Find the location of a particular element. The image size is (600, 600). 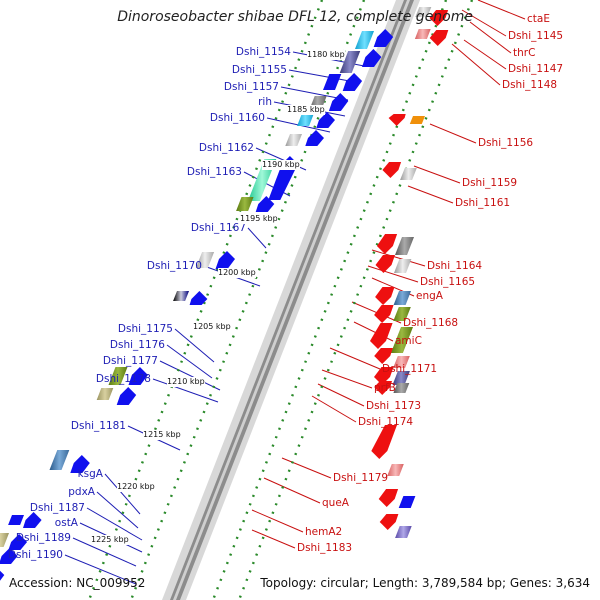

left-gene-label: ksgA is located at coordinates (90, 474).